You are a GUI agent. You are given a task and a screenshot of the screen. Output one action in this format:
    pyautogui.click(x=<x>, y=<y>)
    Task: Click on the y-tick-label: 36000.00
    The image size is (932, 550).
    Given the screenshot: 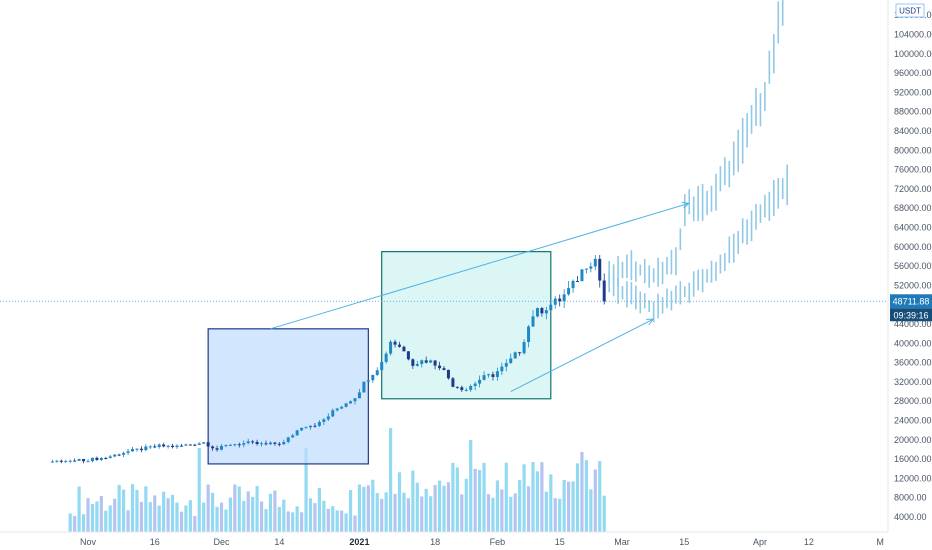 What is the action you would take?
    pyautogui.click(x=913, y=363)
    